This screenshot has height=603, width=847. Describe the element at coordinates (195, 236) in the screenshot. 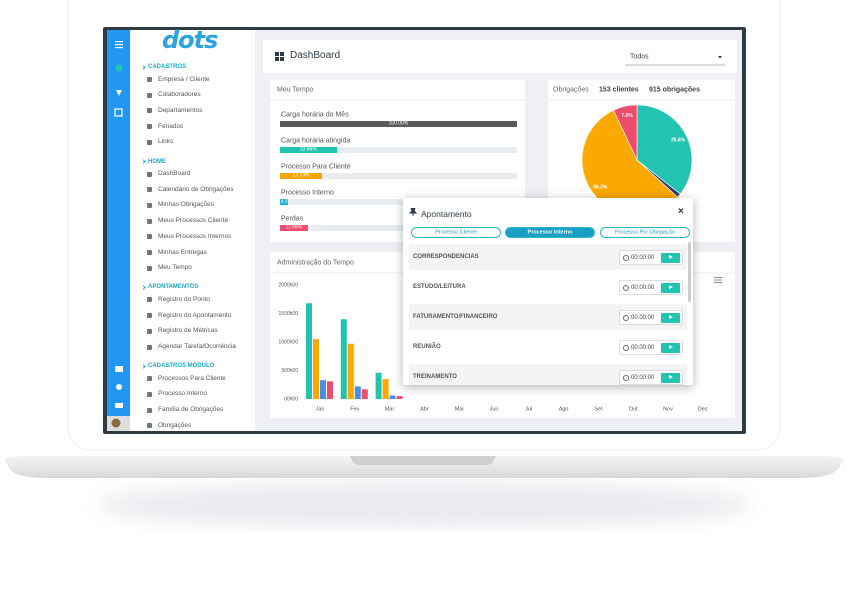

I see `menu-item: Meus Processos Internos` at that location.